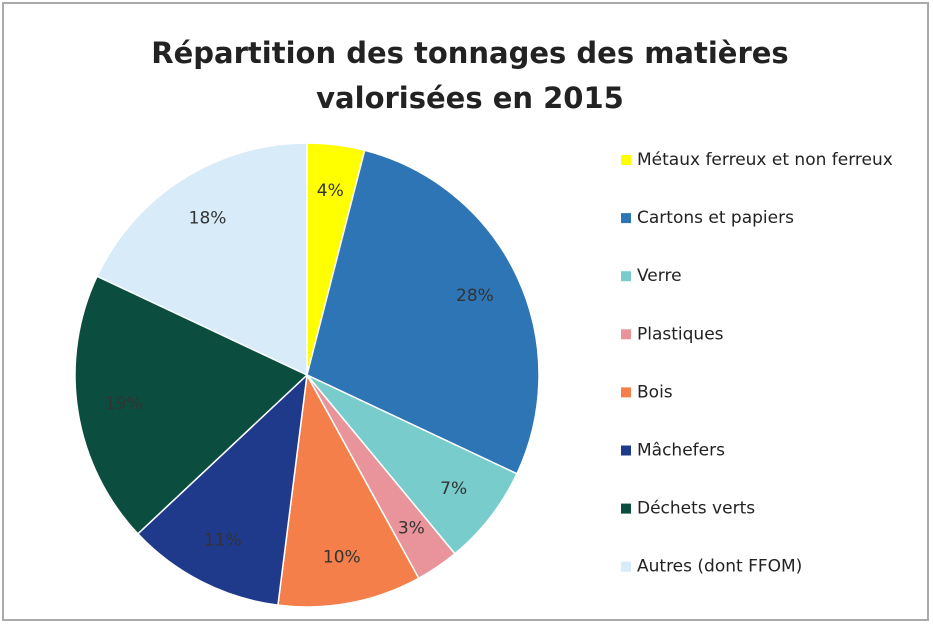 The height and width of the screenshot is (625, 933). What do you see at coordinates (223, 540) in the screenshot?
I see `data-label: 11%` at bounding box center [223, 540].